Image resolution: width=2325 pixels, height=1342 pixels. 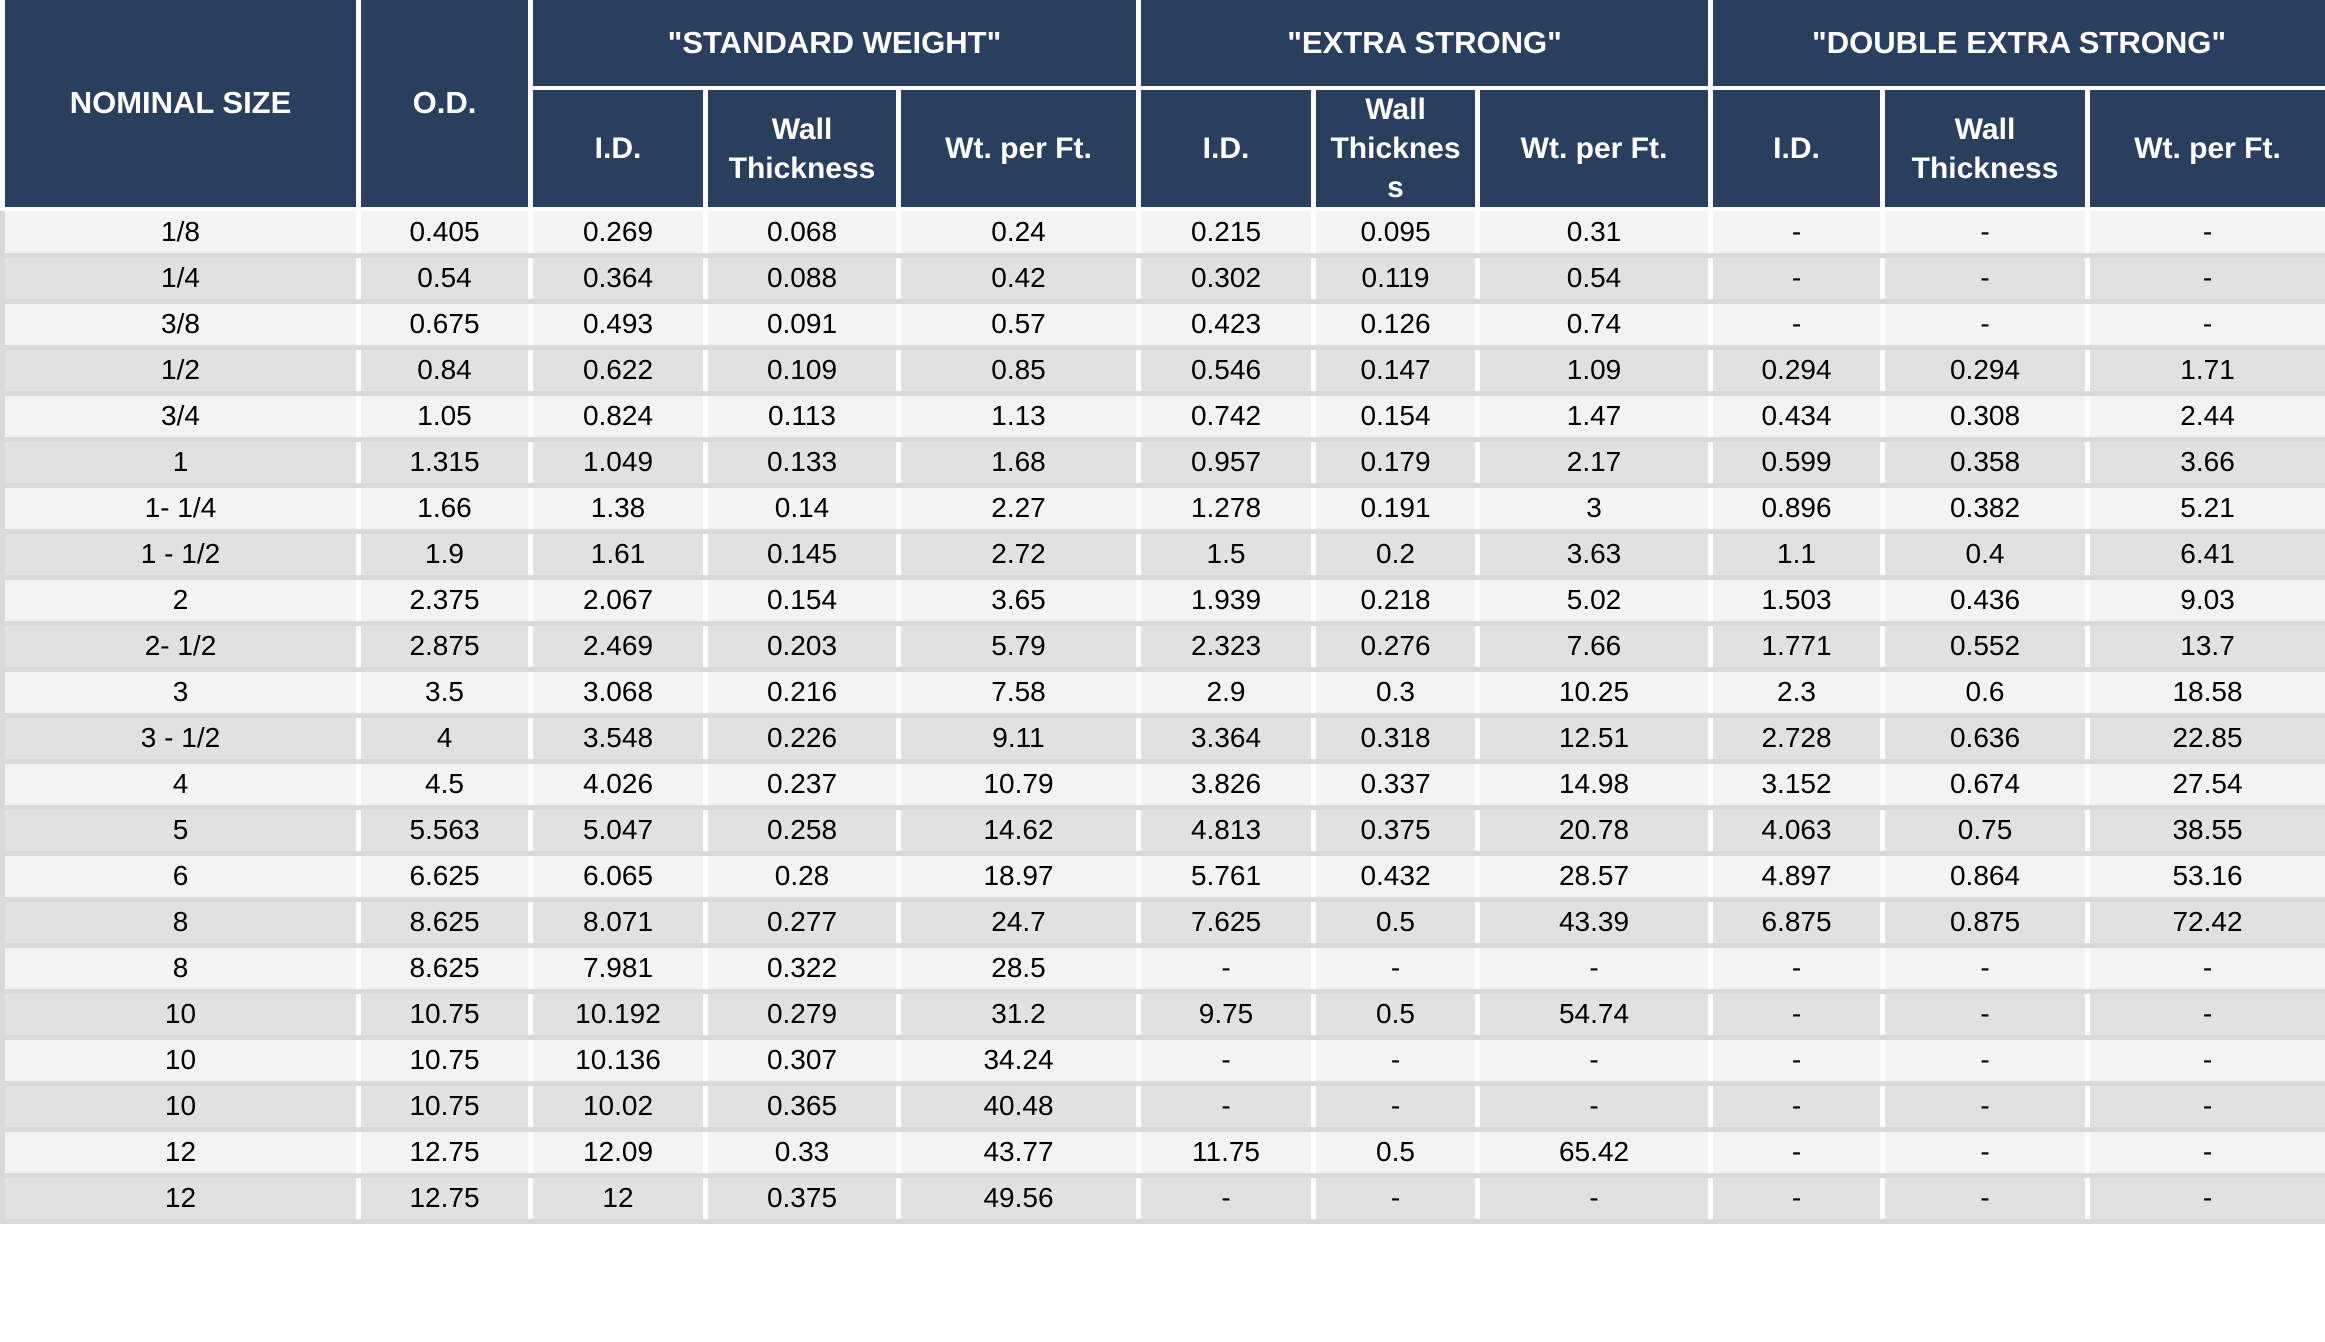 I want to click on cell-sw-id: 1.38, so click(x=619, y=509).